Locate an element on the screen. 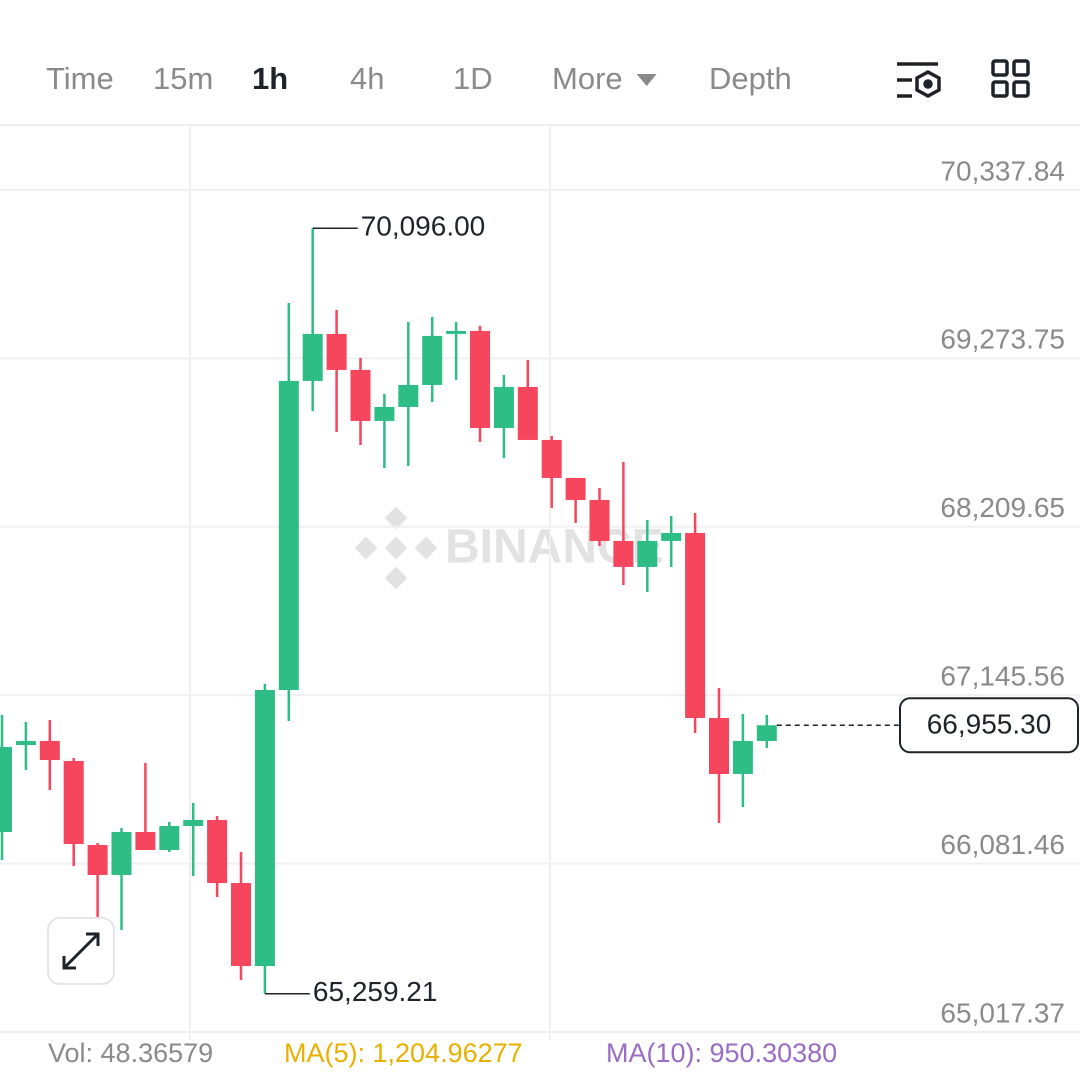 The image size is (1080, 1080). timeframe-tab: Depth is located at coordinates (750, 78).